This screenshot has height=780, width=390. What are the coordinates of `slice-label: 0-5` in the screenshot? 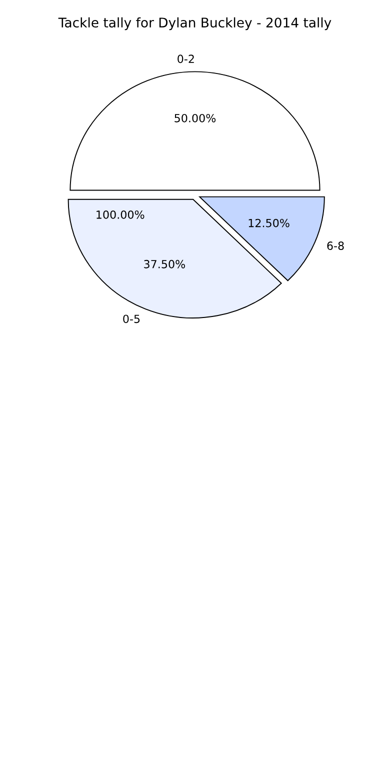 It's located at (131, 319).